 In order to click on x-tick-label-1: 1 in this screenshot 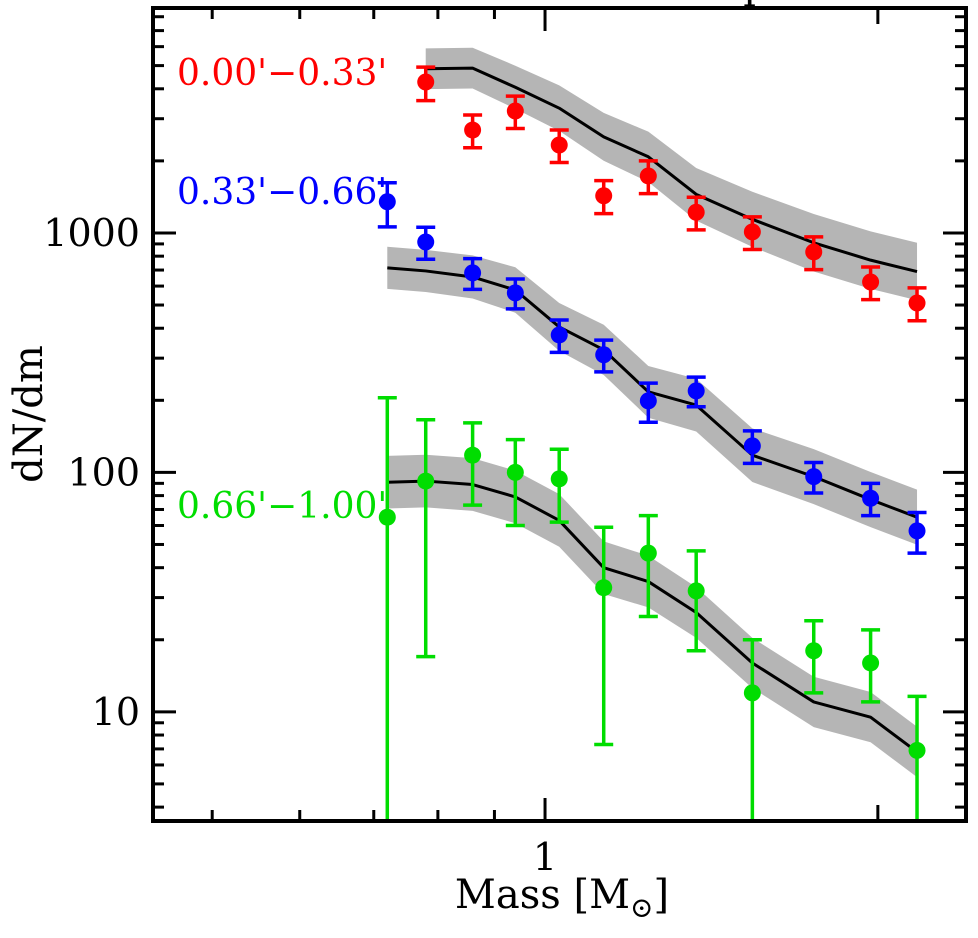, I will do `click(545, 857)`.